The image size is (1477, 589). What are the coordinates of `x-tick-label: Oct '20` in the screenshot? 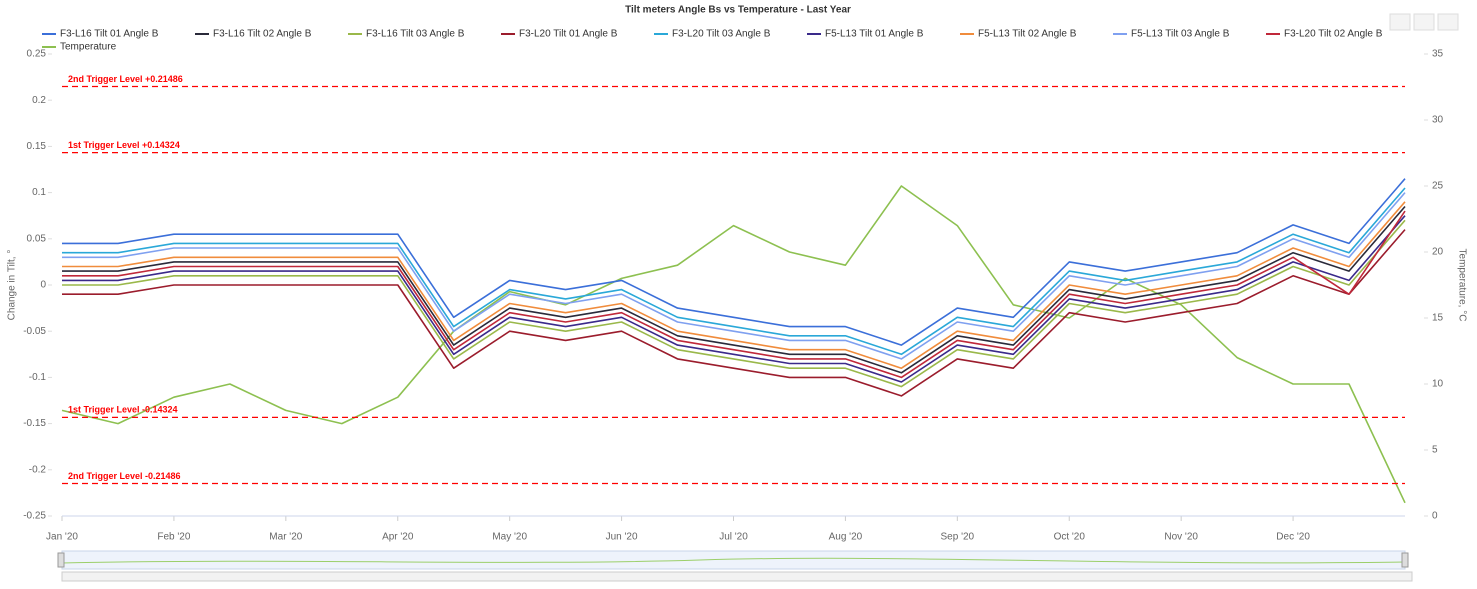 It's located at (1070, 537).